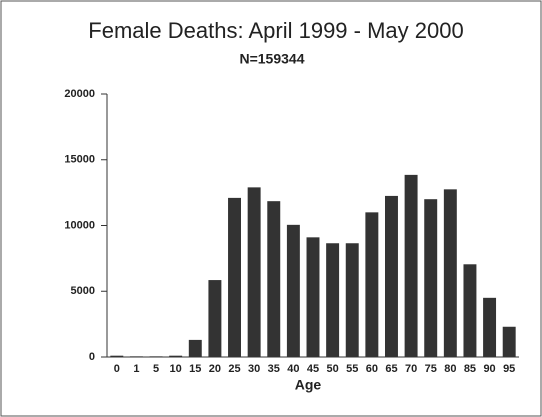 The image size is (542, 417). Describe the element at coordinates (275, 30) in the screenshot. I see `chart-title: Female Deaths: April 1999 - May 2000` at that location.